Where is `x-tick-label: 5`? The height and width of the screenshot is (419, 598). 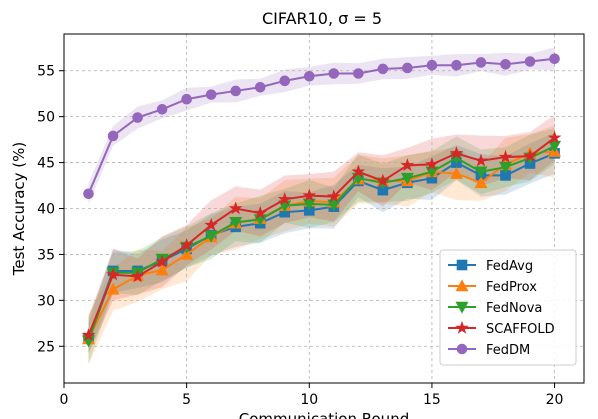 x-tick-label: 5 is located at coordinates (186, 400).